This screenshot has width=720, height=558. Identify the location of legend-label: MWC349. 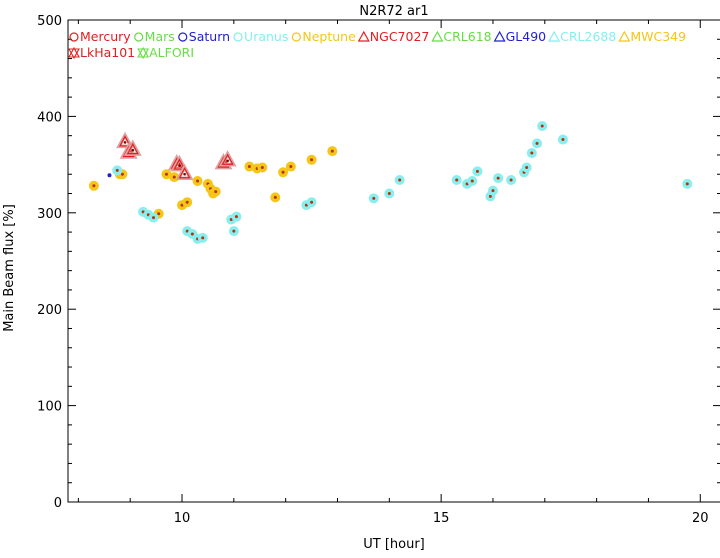
(658, 36).